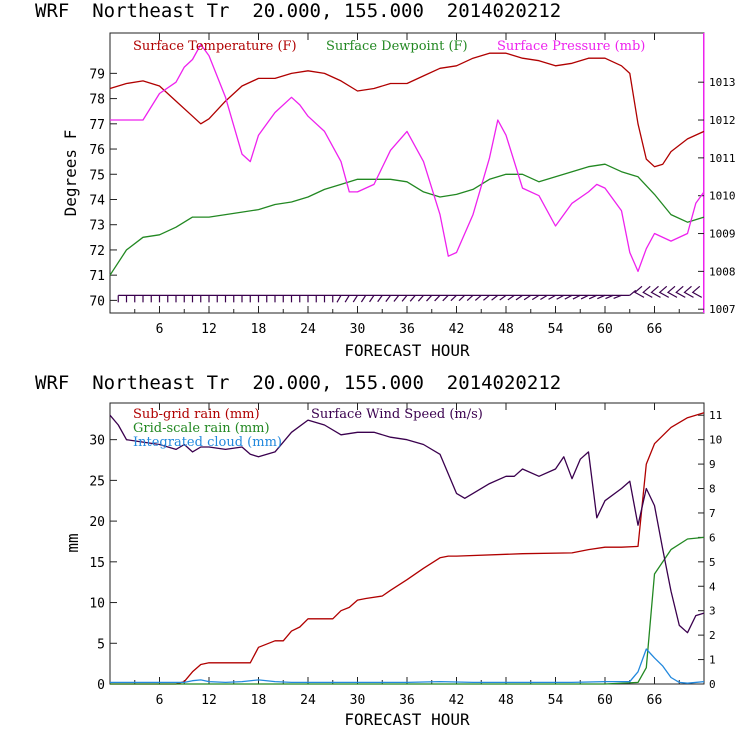 This screenshot has width=740, height=740. Describe the element at coordinates (97, 563) in the screenshot. I see `y-tick-label: 15` at that location.